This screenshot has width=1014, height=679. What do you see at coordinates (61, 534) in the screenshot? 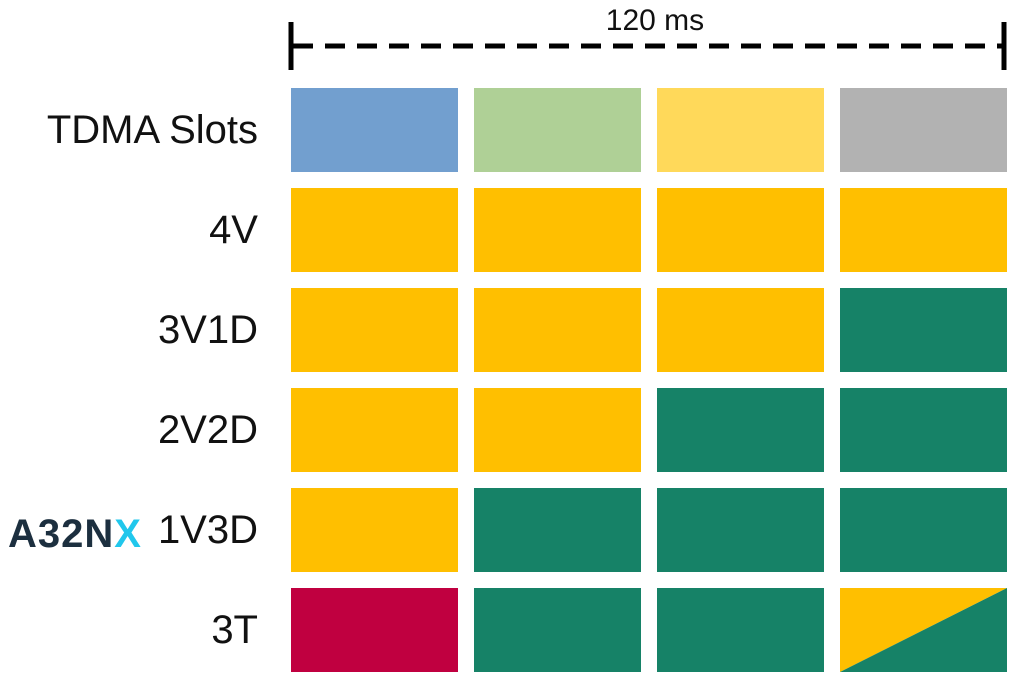
I see `brand-logo-text: A32N` at bounding box center [61, 534].